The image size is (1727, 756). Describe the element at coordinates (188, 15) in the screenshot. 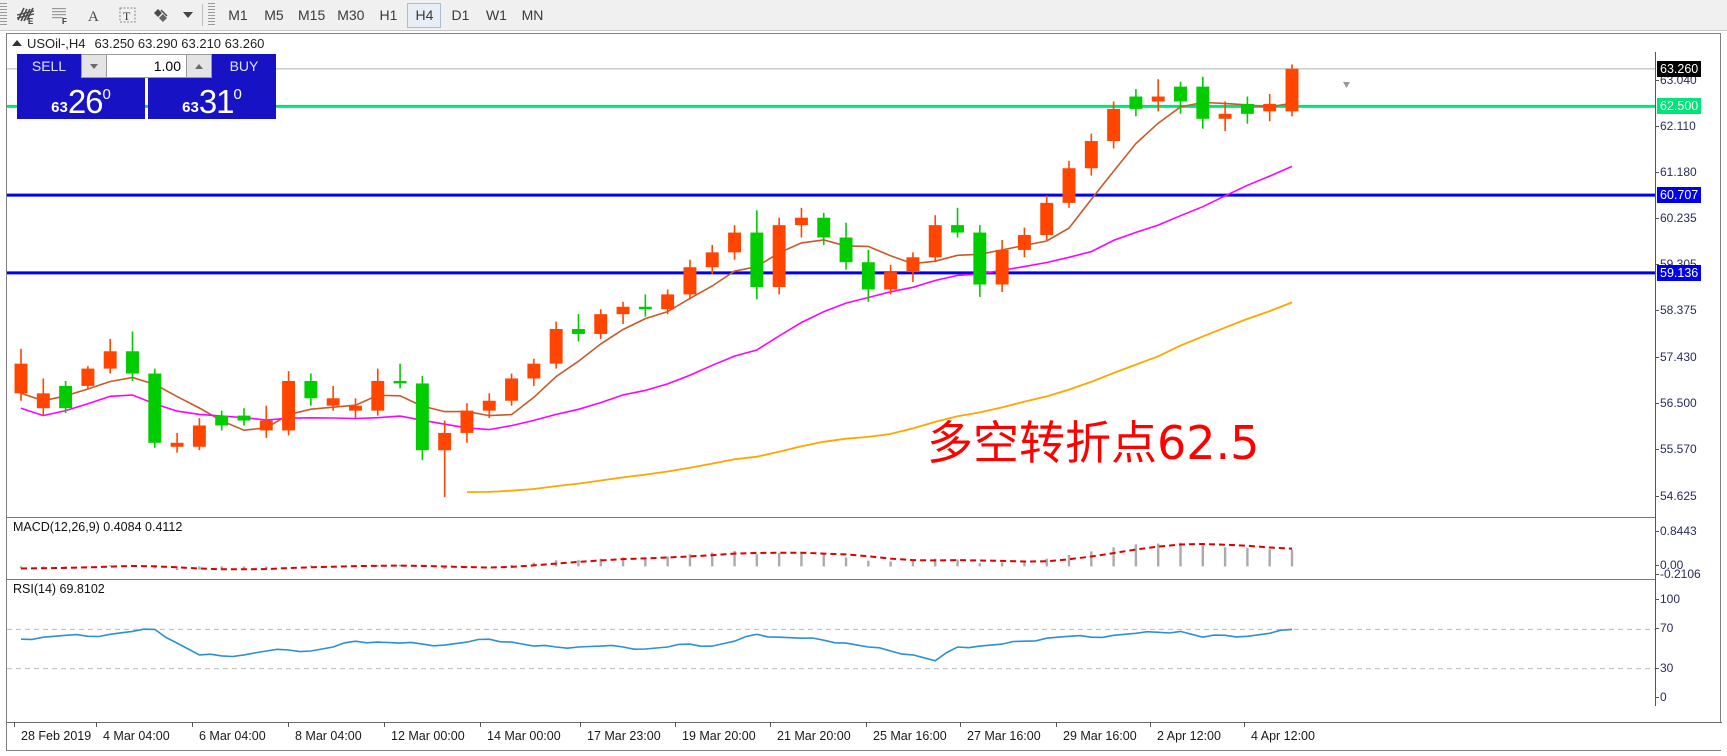

I see `objects-dropdown-icon` at that location.